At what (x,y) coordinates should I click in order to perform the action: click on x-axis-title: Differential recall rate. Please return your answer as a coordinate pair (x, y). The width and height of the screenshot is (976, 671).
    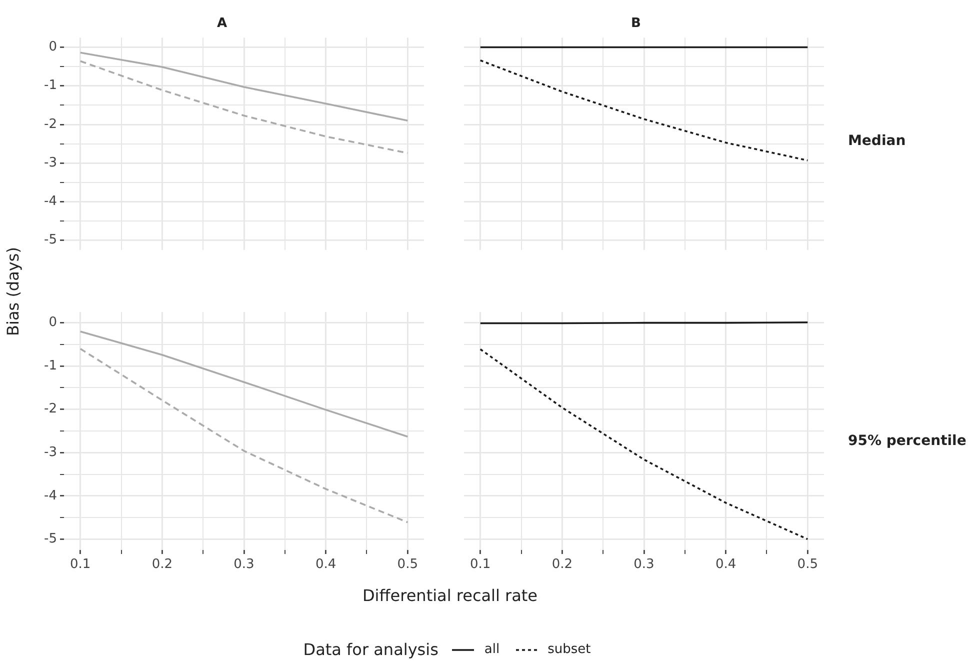
    Looking at the image, I should click on (450, 595).